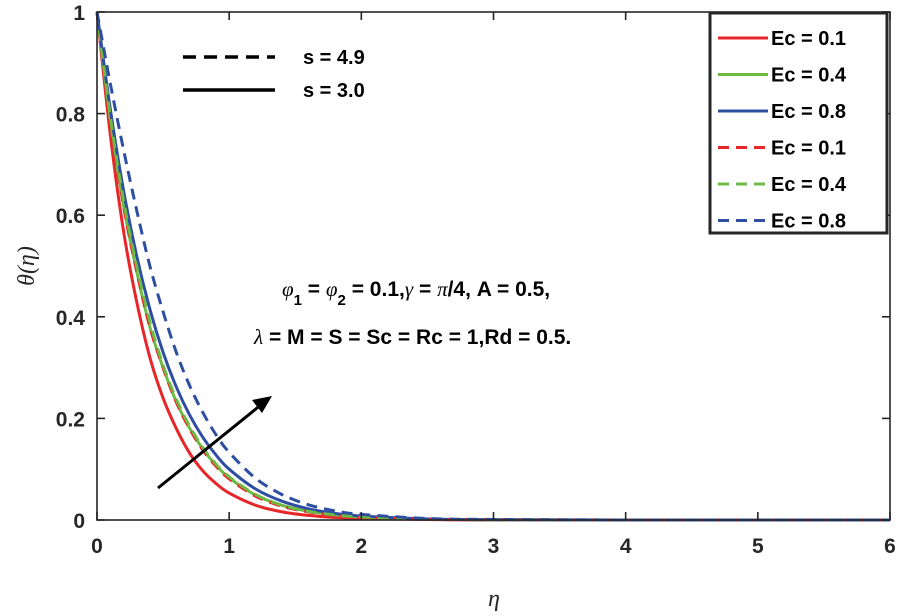  Describe the element at coordinates (258, 337) in the screenshot. I see `lambda-symbol: λ` at that location.